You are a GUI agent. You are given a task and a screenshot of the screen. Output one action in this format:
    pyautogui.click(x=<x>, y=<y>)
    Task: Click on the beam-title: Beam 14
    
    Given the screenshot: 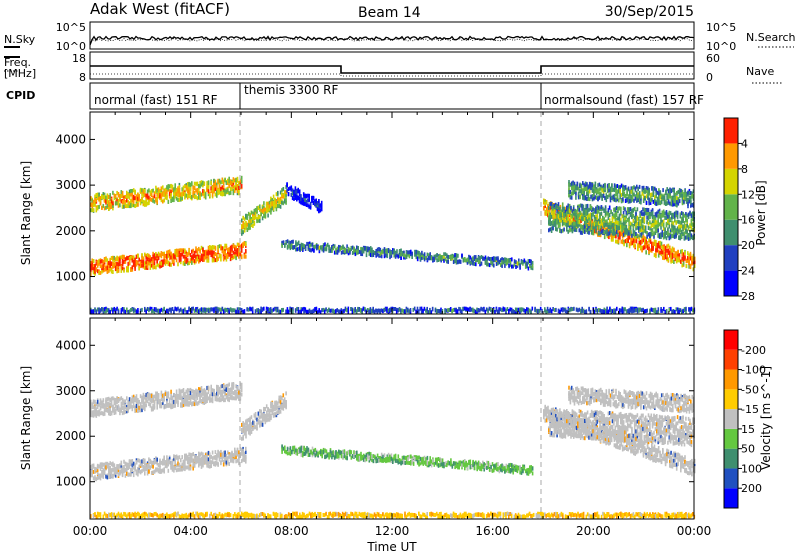 What is the action you would take?
    pyautogui.click(x=389, y=13)
    